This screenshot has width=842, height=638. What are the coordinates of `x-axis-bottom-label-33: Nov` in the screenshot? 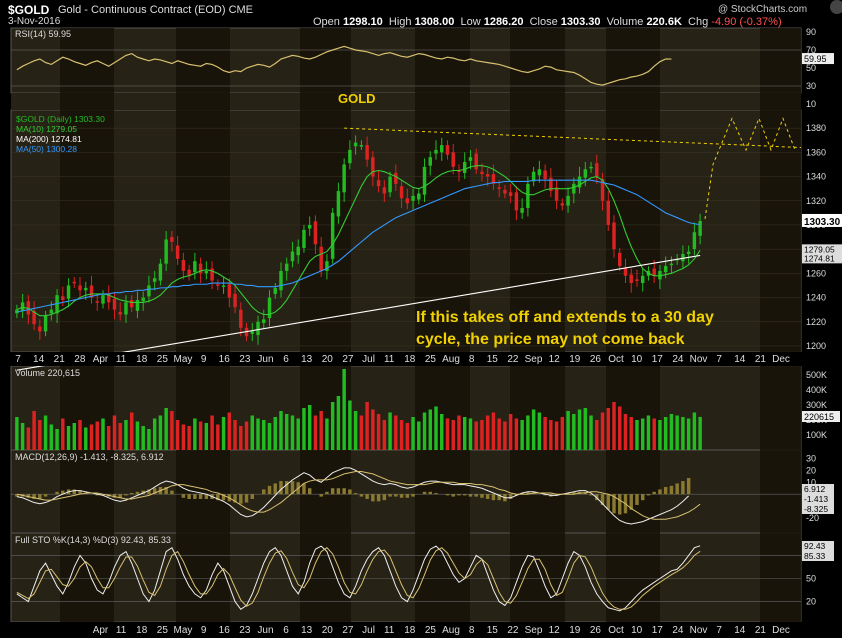 It's located at (699, 630).